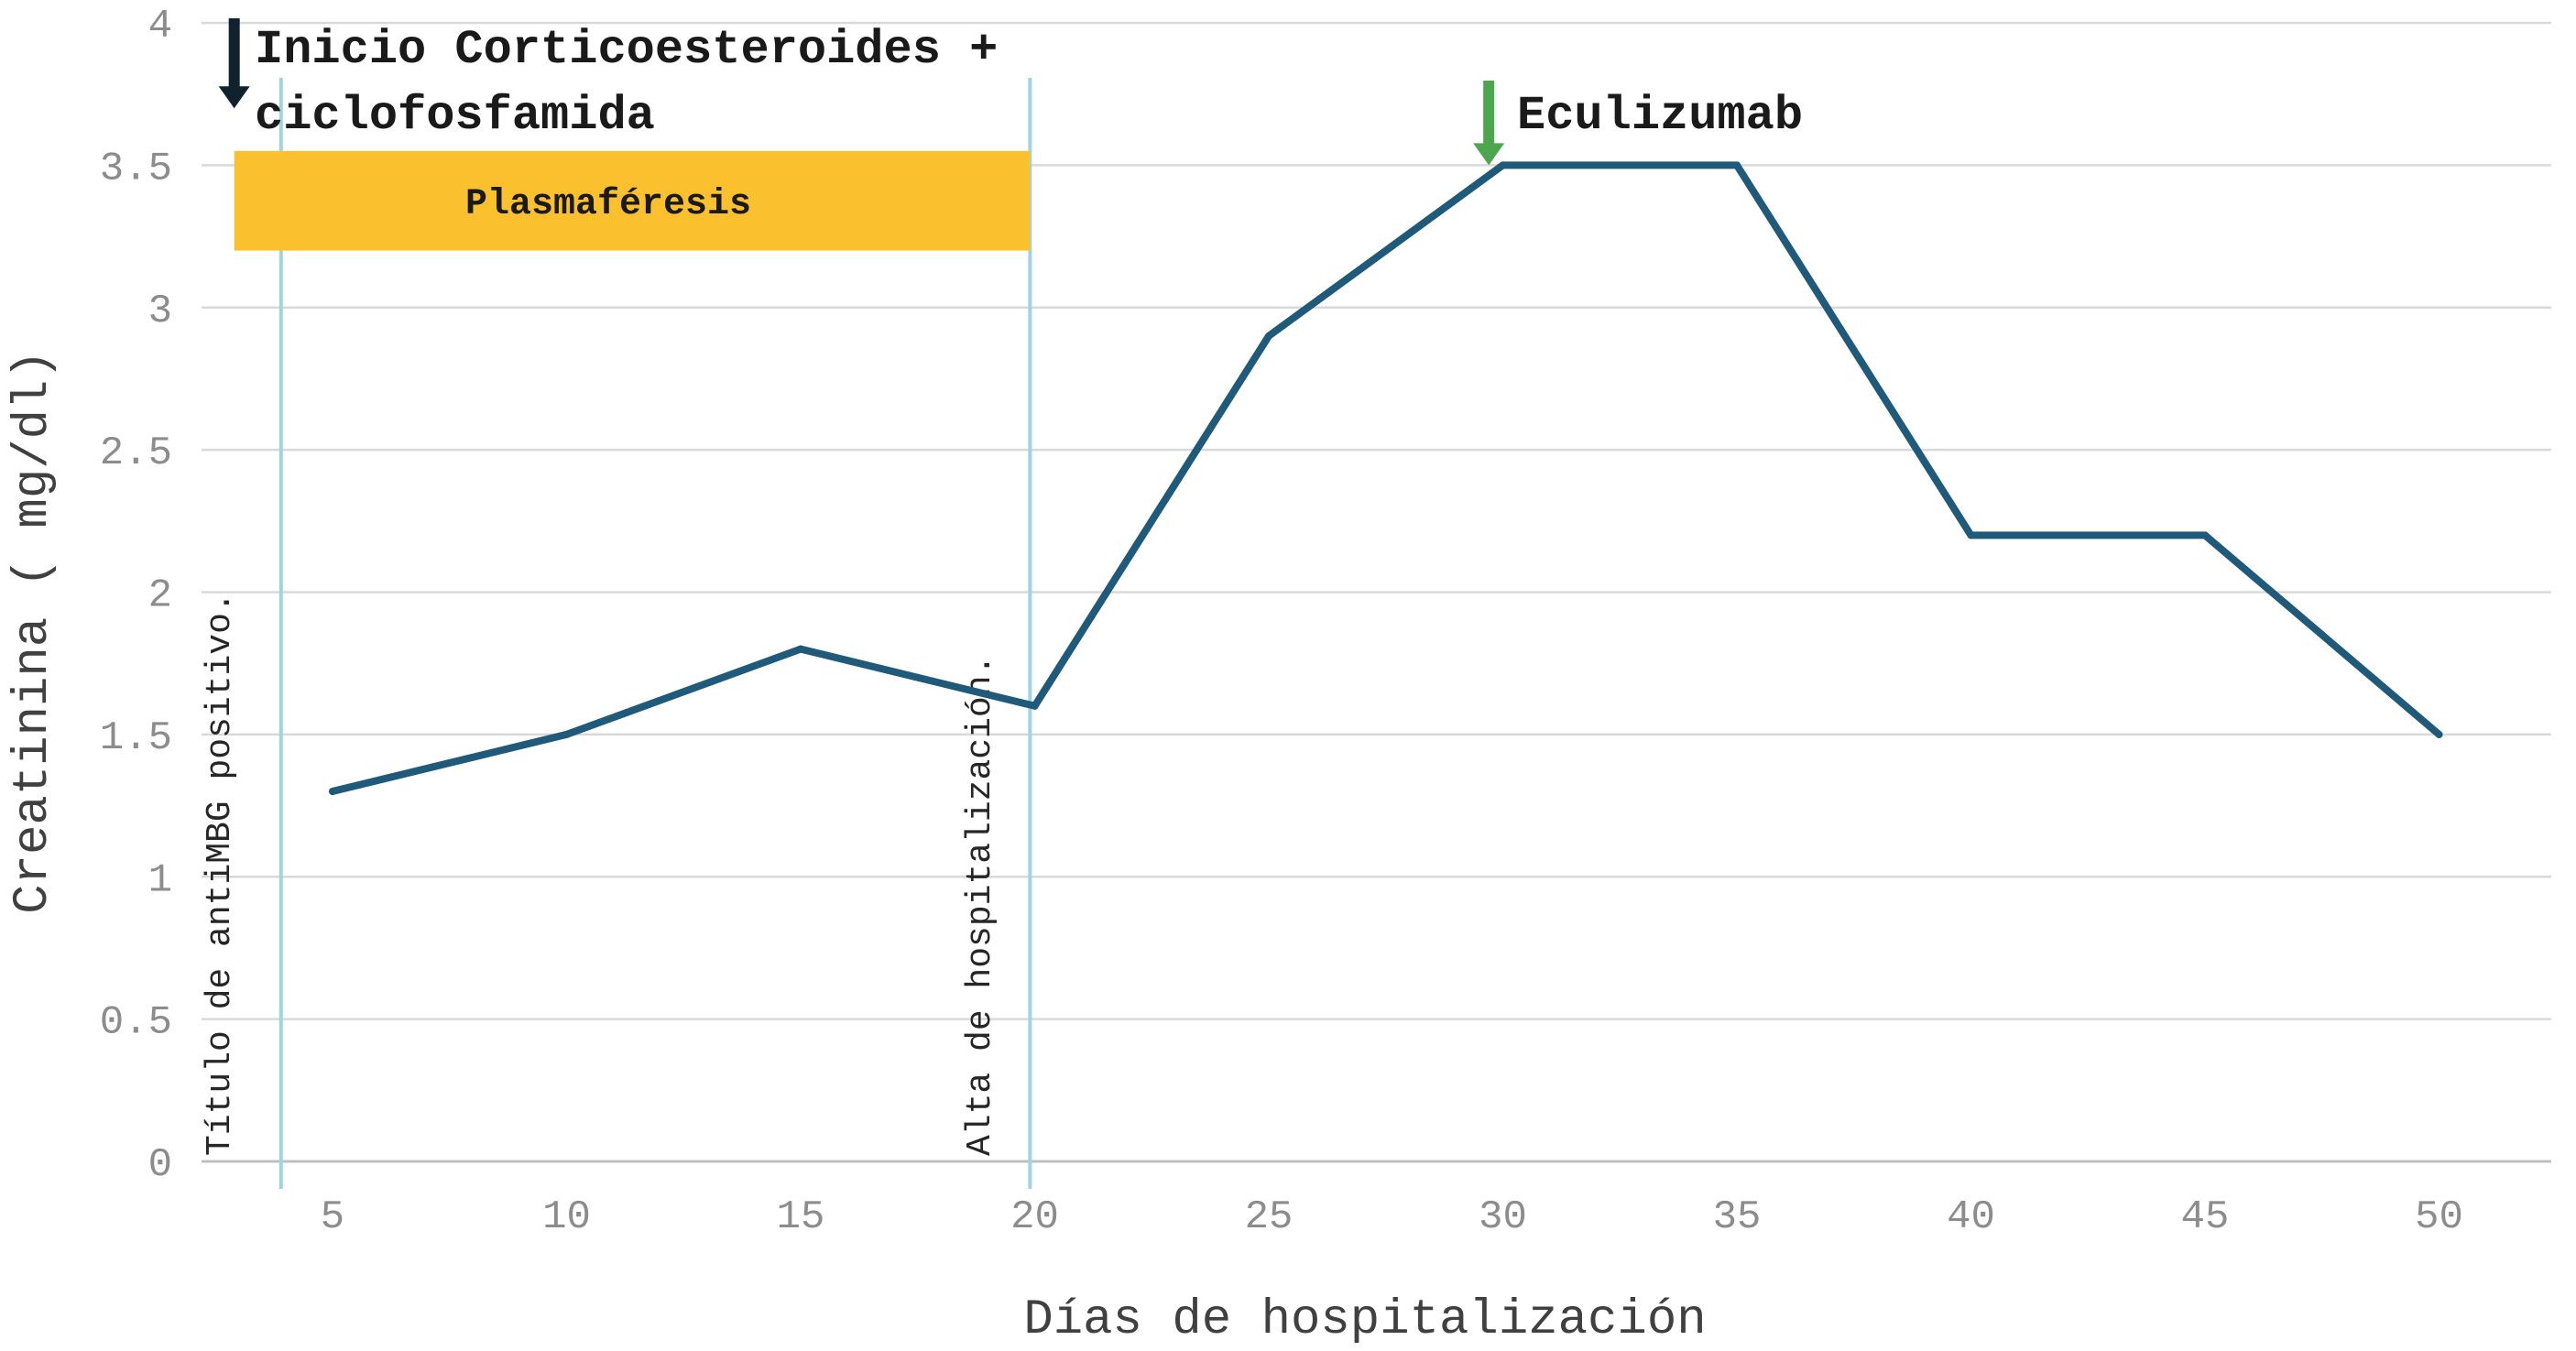  I want to click on x-tick-label: 20, so click(1035, 1217).